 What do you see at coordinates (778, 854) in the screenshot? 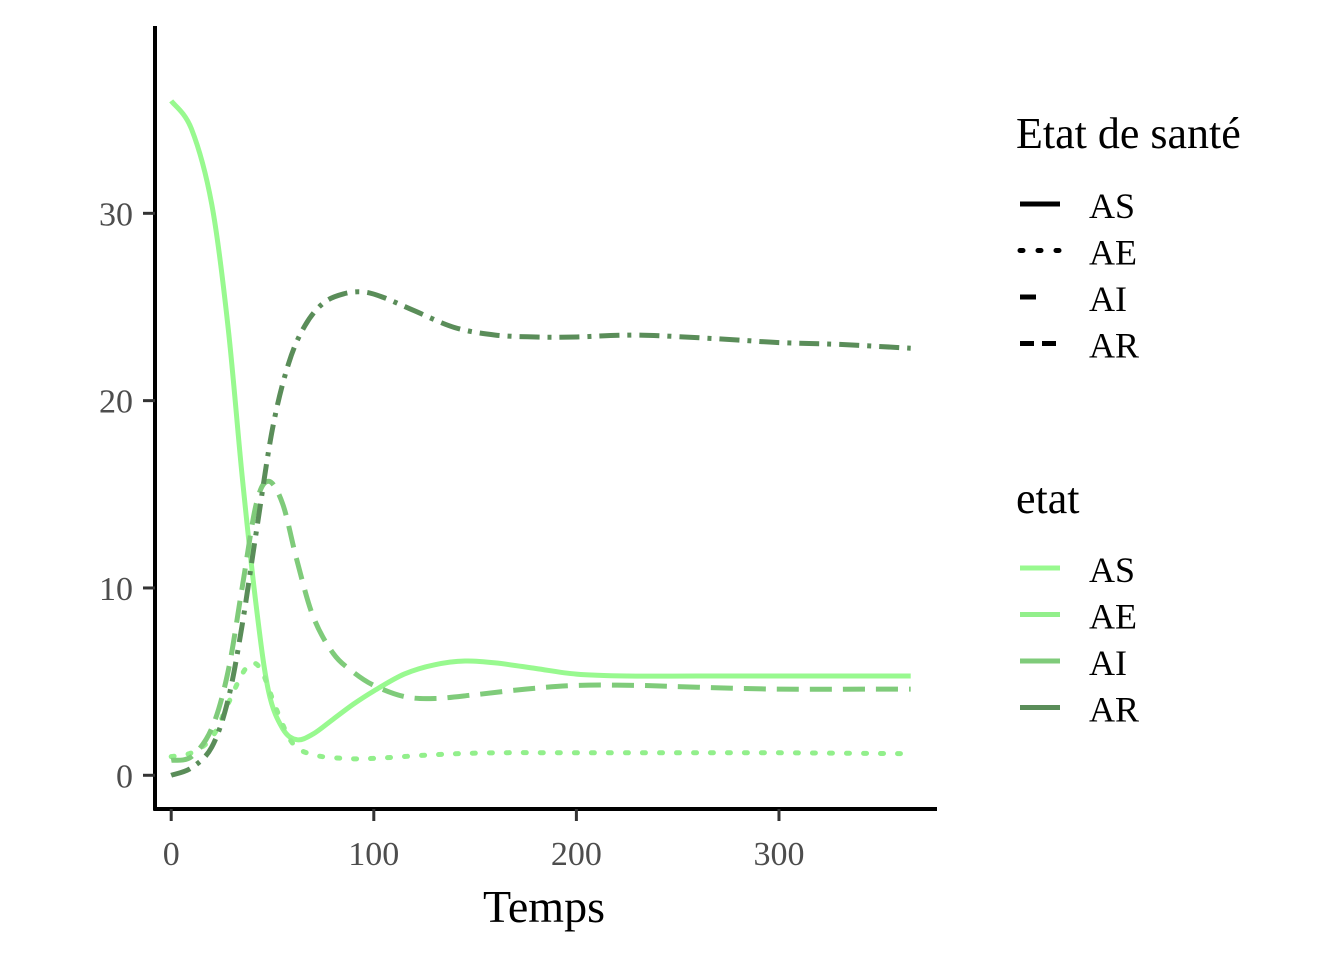
I see `x-tick-label: 300` at bounding box center [778, 854].